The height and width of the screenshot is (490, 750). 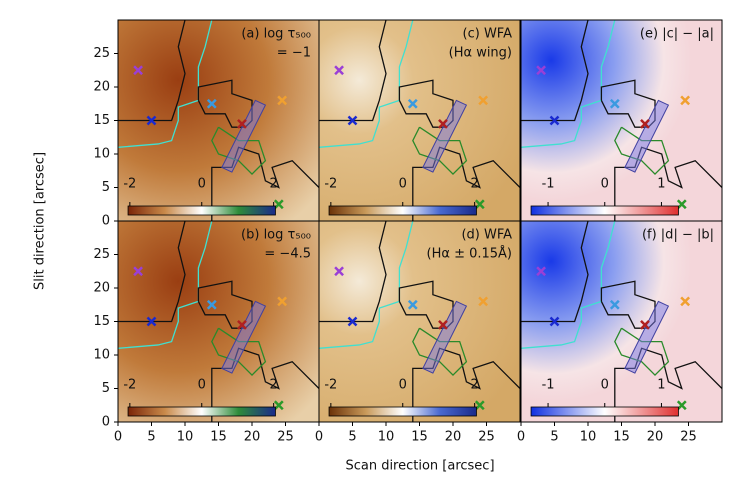 What do you see at coordinates (521, 437) in the screenshot?
I see `x-tick-label: 0` at bounding box center [521, 437].